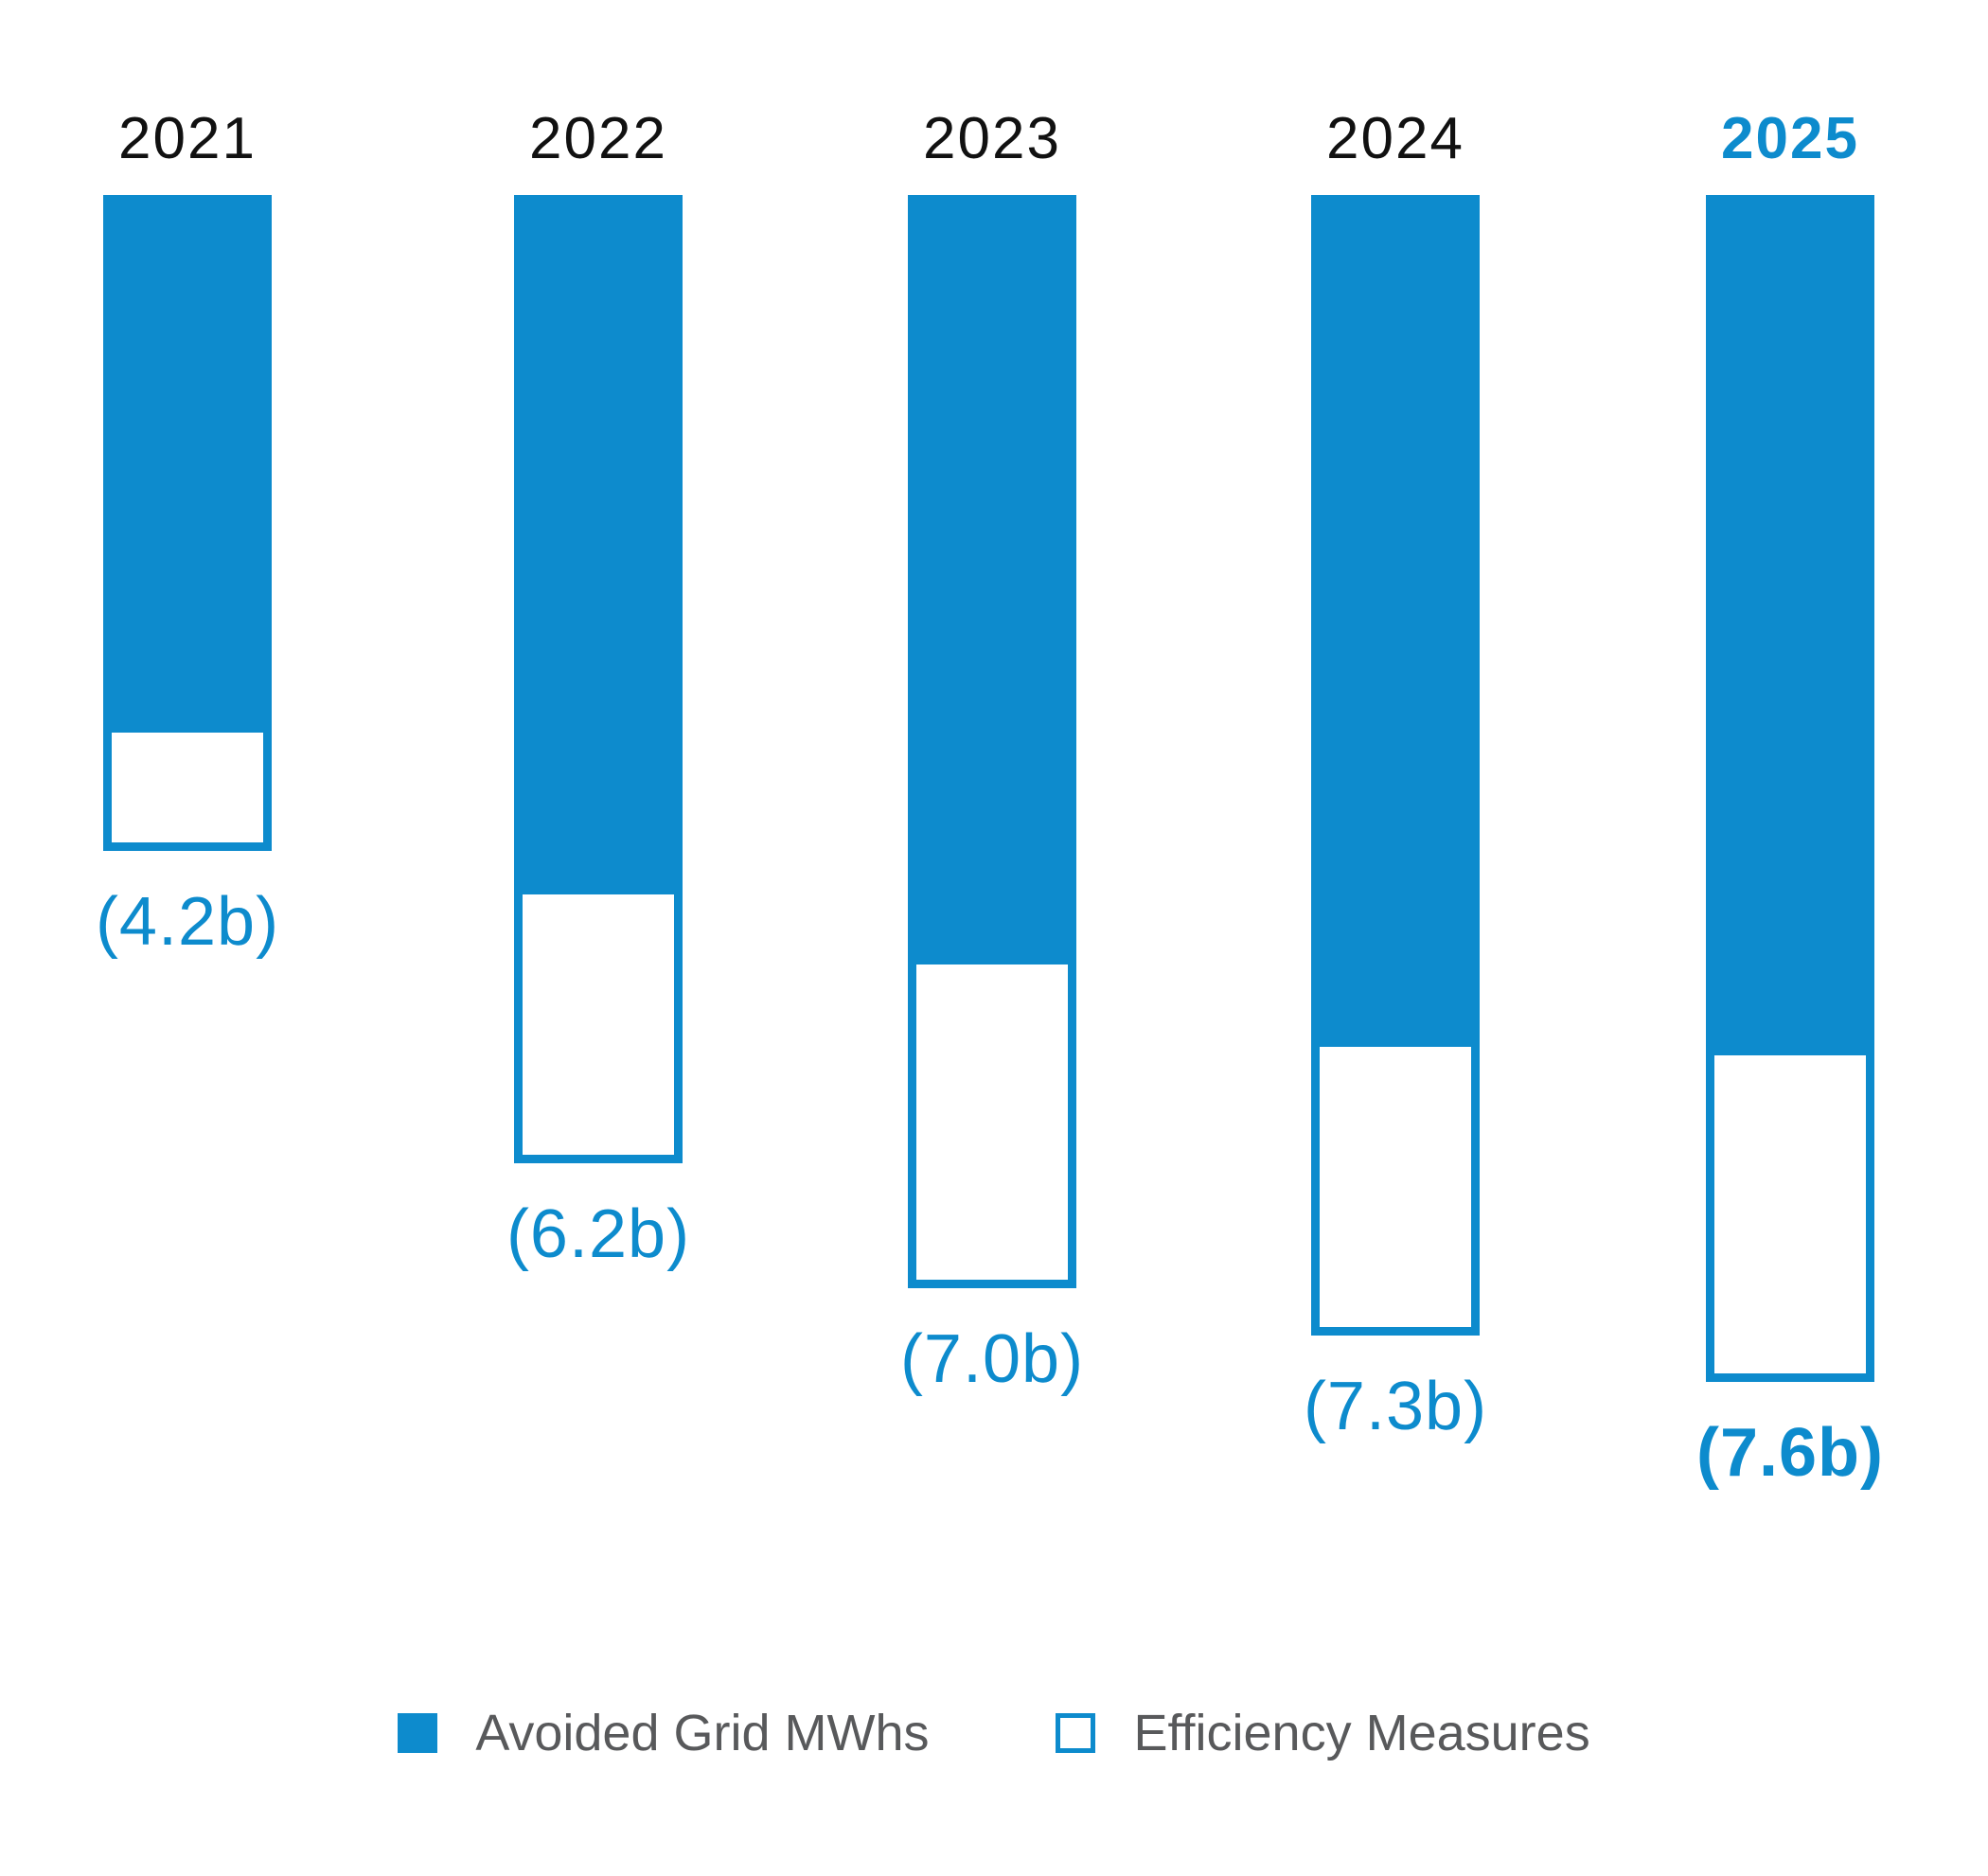 This screenshot has width=1988, height=1876. Describe the element at coordinates (598, 1234) in the screenshot. I see `total-label-2022: (6.2b)` at that location.